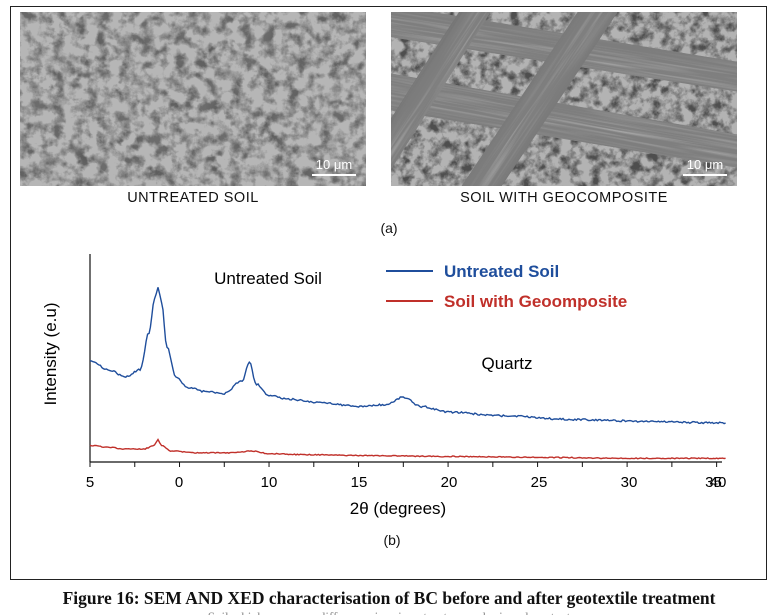 The width and height of the screenshot is (778, 615). Describe the element at coordinates (501, 271) in the screenshot. I see `legend-label-untreated: Untreated Soil` at that location.